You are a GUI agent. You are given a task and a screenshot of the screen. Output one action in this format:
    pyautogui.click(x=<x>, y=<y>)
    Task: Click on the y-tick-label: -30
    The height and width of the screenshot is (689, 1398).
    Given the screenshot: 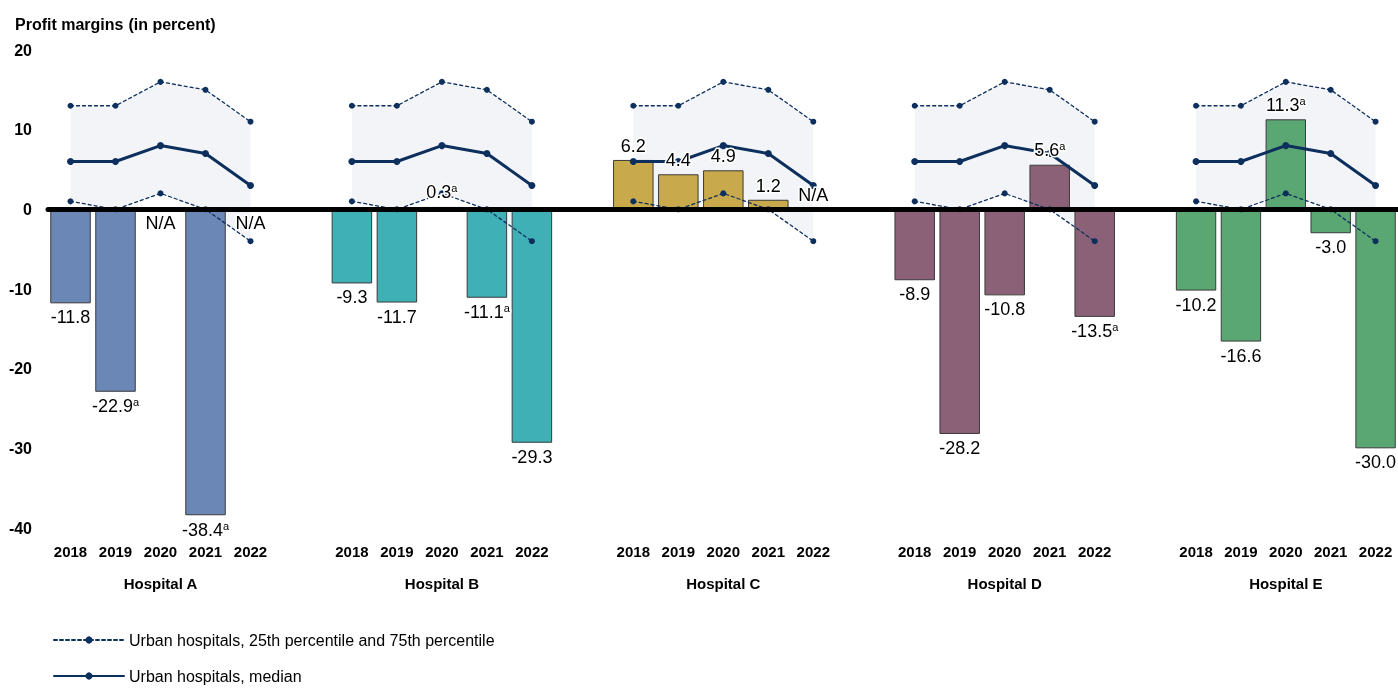 What is the action you would take?
    pyautogui.click(x=20, y=448)
    